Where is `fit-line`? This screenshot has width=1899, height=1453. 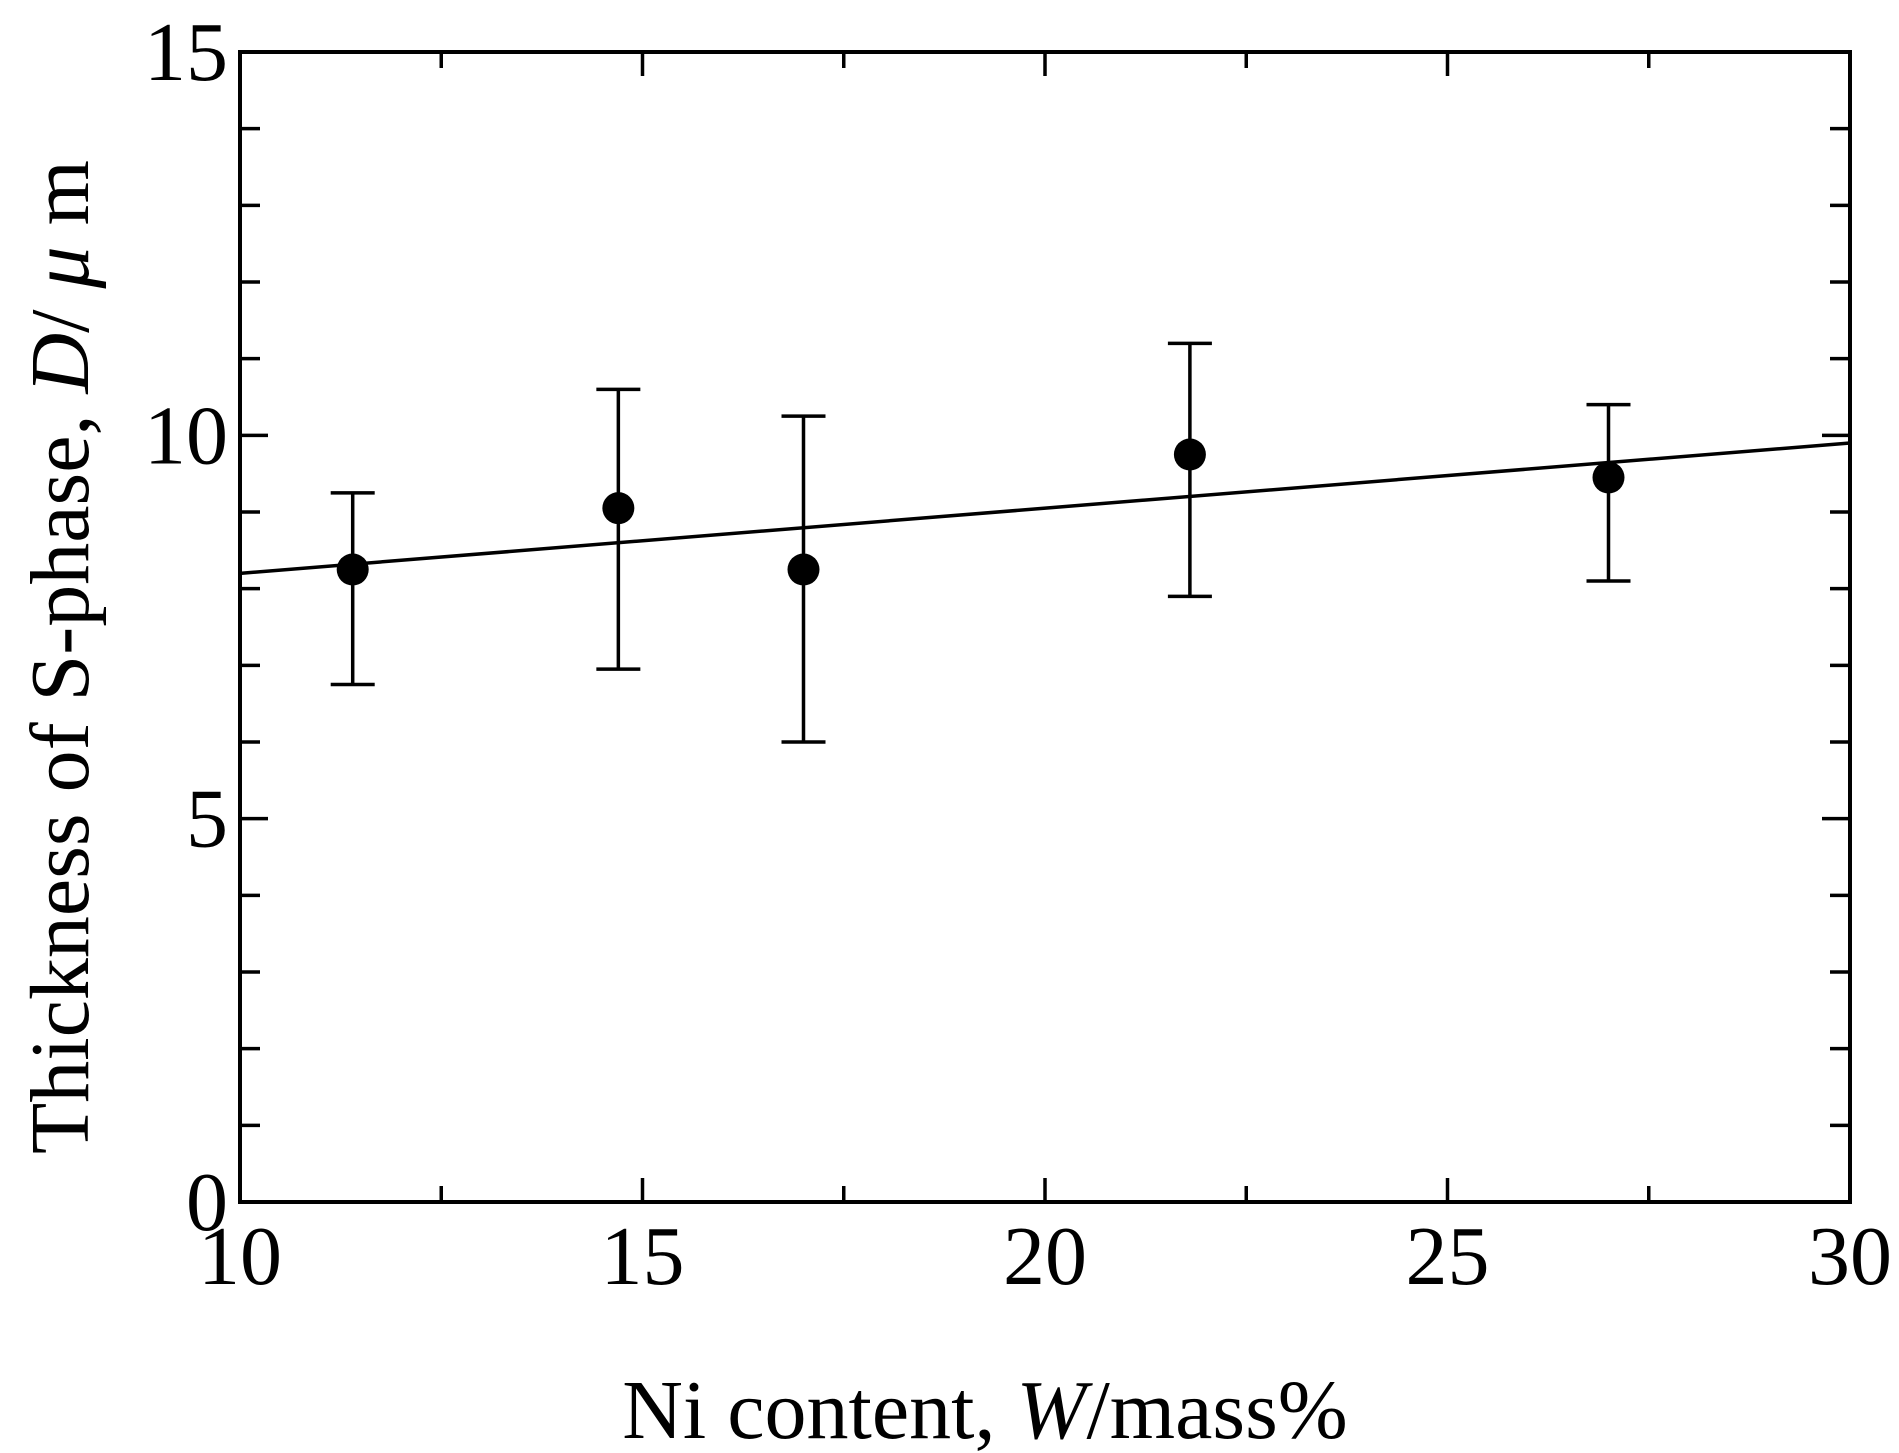 fit-line is located at coordinates (1045, 508).